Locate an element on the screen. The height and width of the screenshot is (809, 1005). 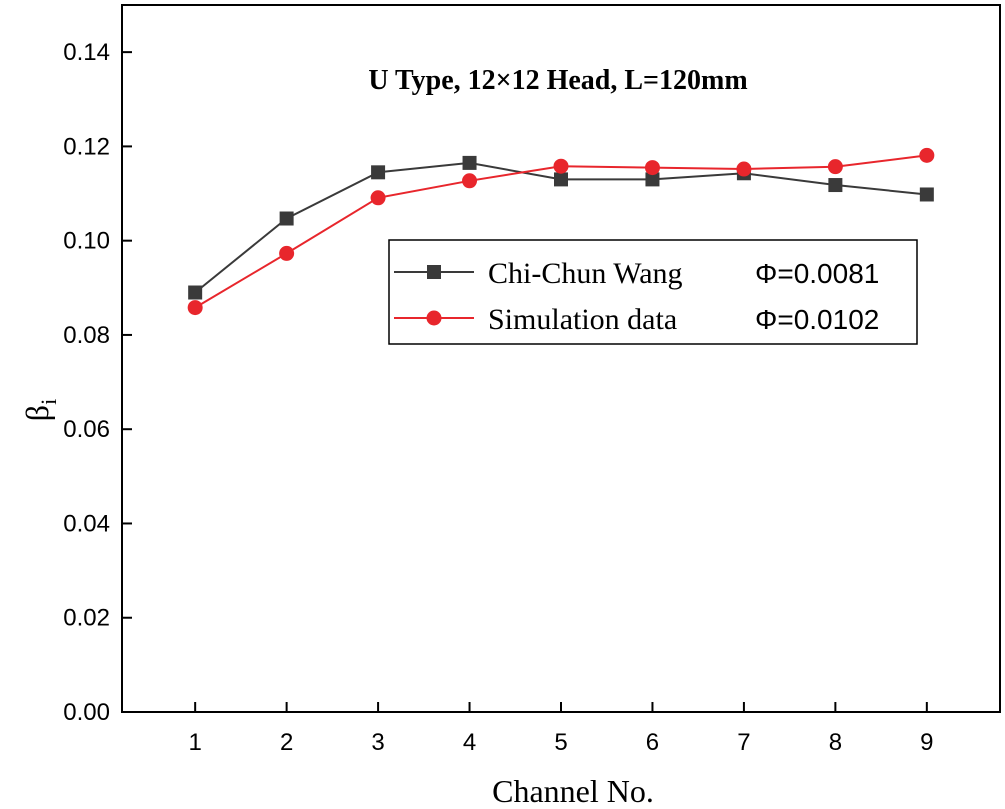
legend-phi-chi-chun-wang: Φ=0.0081 is located at coordinates (817, 273).